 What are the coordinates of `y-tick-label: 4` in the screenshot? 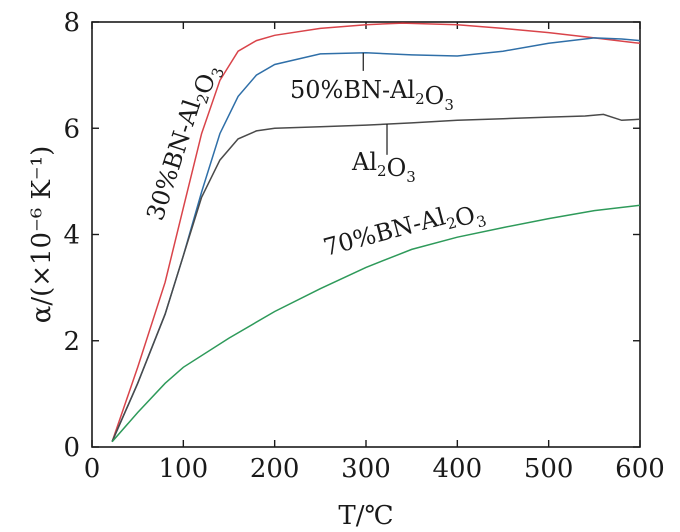 It's located at (71, 236).